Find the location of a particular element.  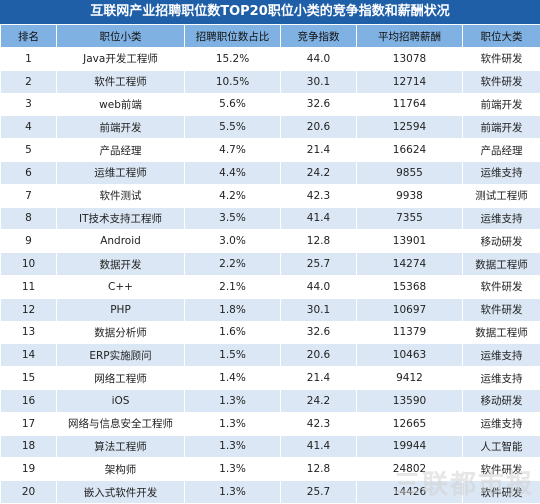

average-salary-cell: 9938 is located at coordinates (410, 195).